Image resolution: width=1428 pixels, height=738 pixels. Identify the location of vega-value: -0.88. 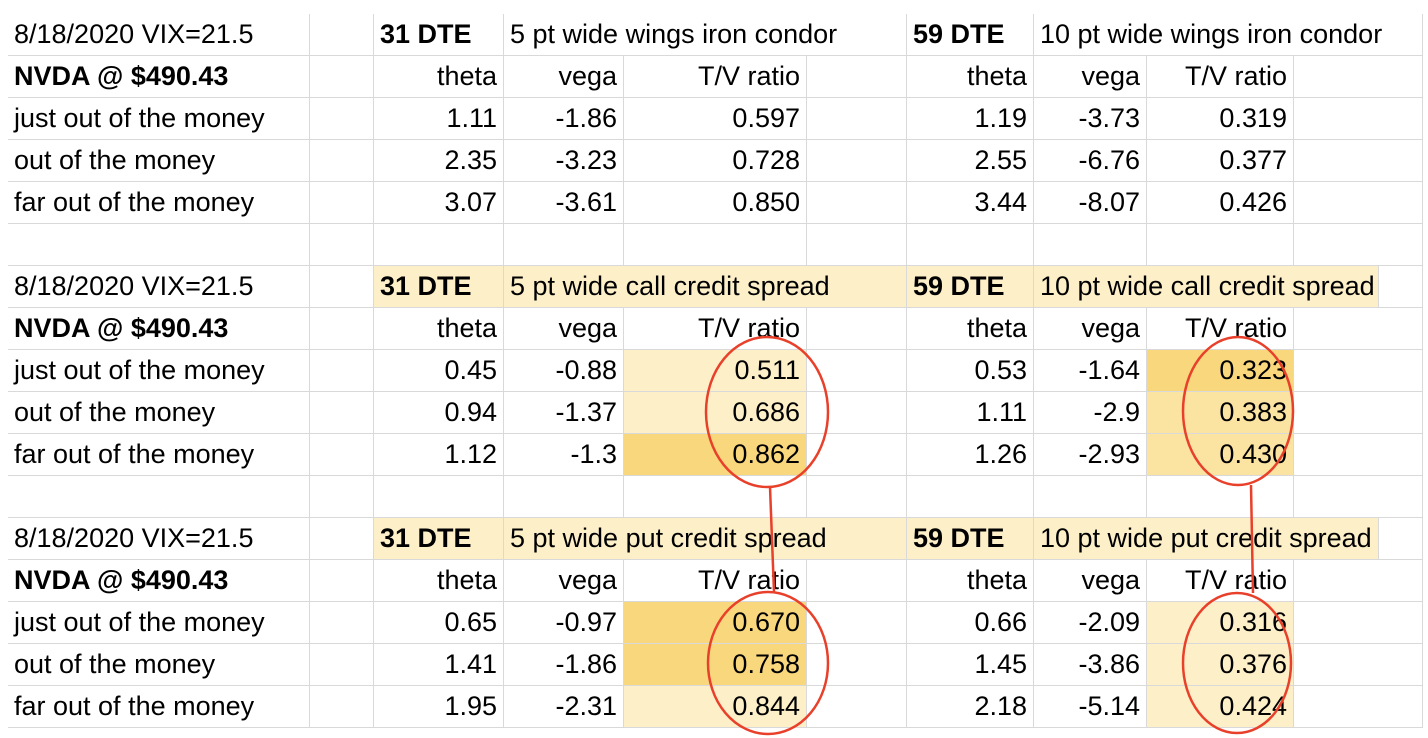
(564, 371).